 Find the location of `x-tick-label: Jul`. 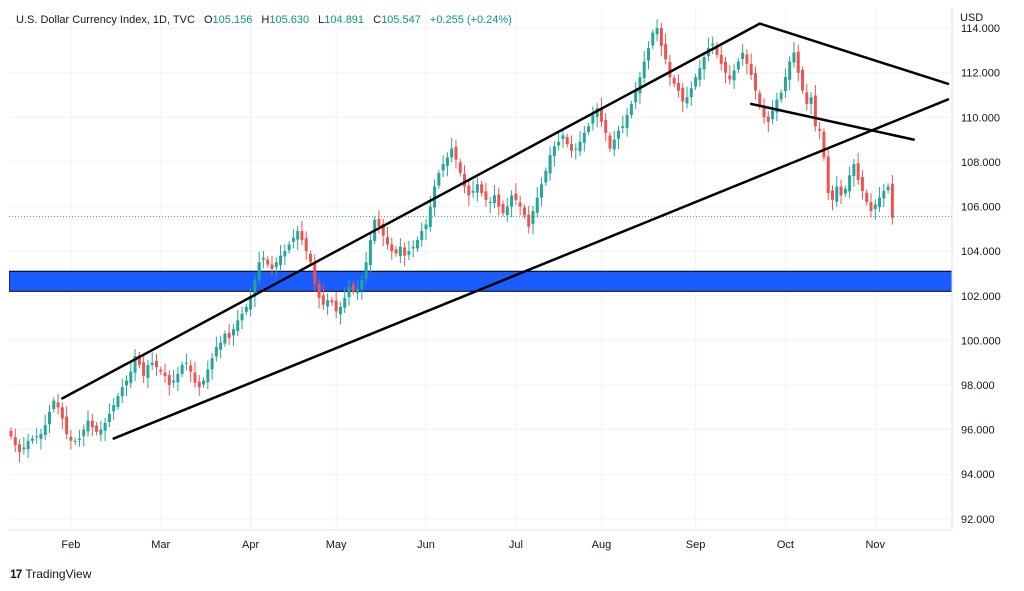

x-tick-label: Jul is located at coordinates (516, 545).